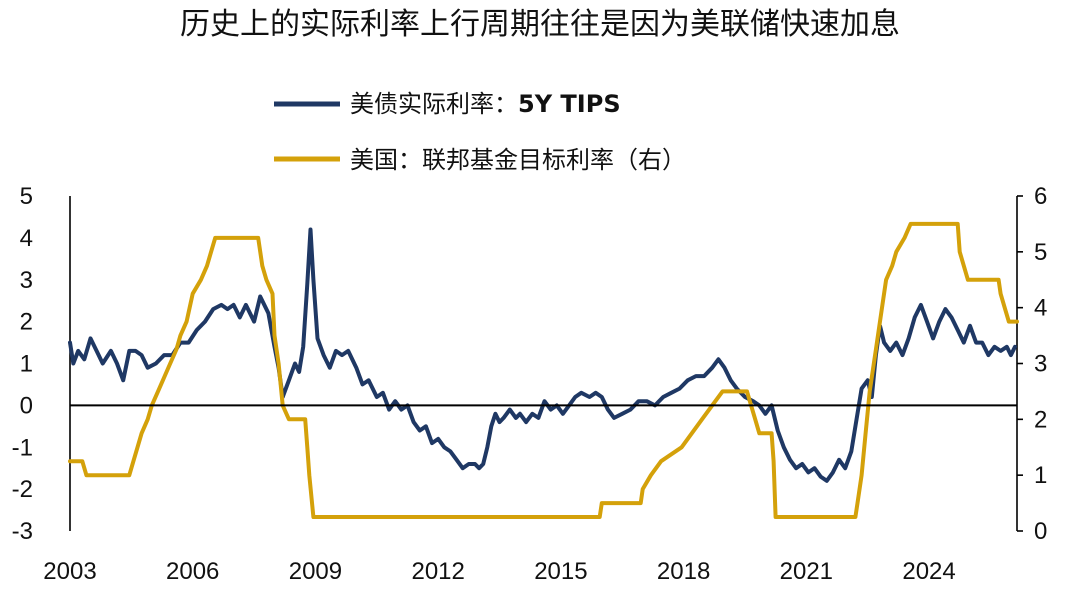  I want to click on left-tick-label: 4, so click(26, 238).